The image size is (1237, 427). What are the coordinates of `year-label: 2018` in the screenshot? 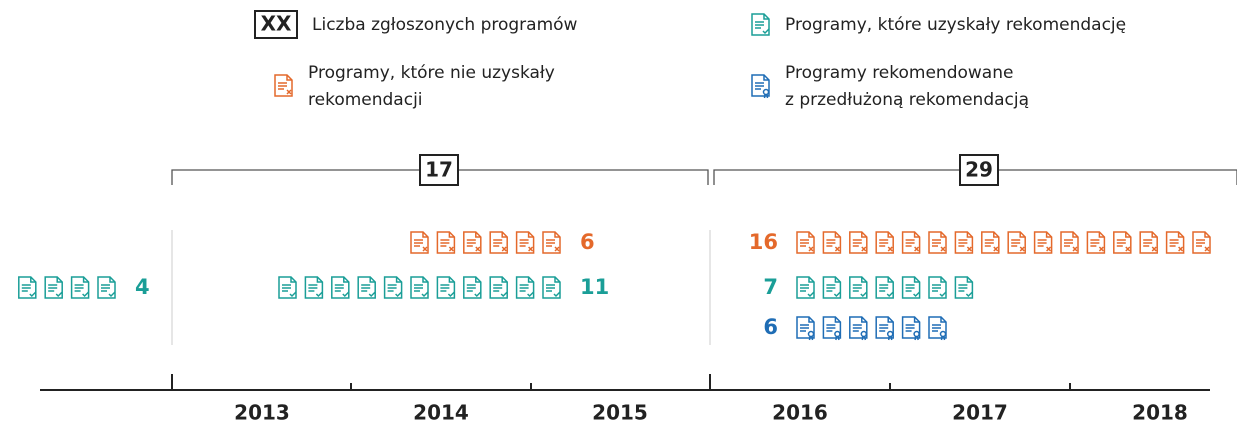 It's located at (1160, 413).